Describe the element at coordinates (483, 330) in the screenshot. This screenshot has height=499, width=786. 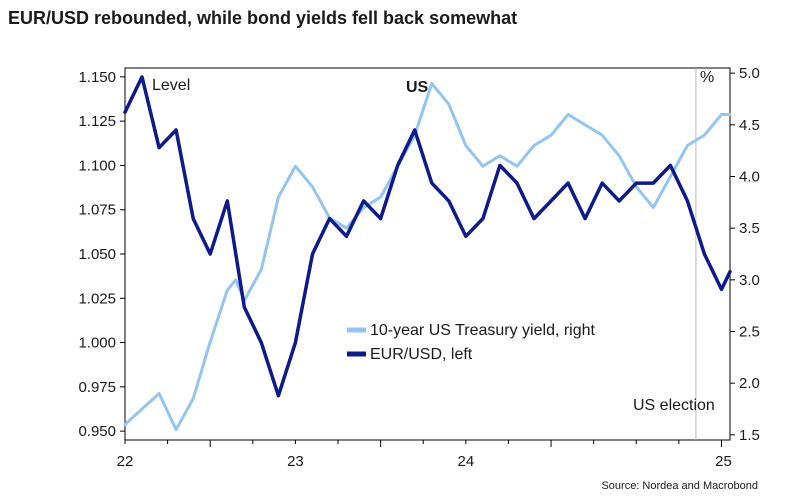
I see `legend-label-yield: 10-year US Treasury yield, right` at that location.